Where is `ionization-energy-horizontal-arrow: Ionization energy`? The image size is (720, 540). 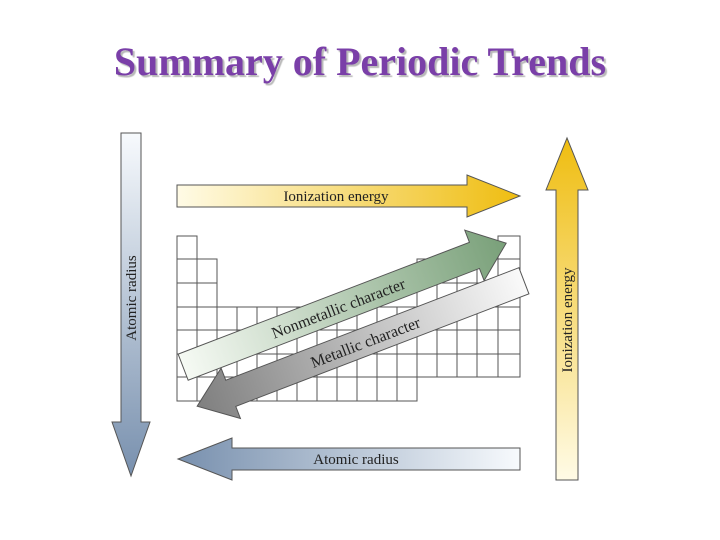
ionization-energy-horizontal-arrow: Ionization energy is located at coordinates (349, 196).